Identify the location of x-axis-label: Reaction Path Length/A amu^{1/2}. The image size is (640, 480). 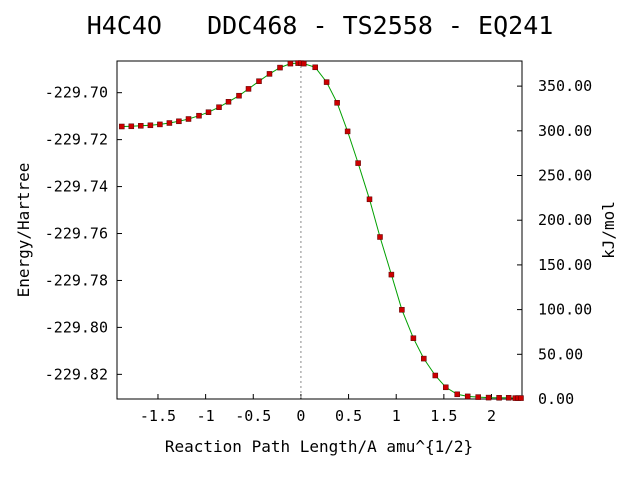
(319, 446).